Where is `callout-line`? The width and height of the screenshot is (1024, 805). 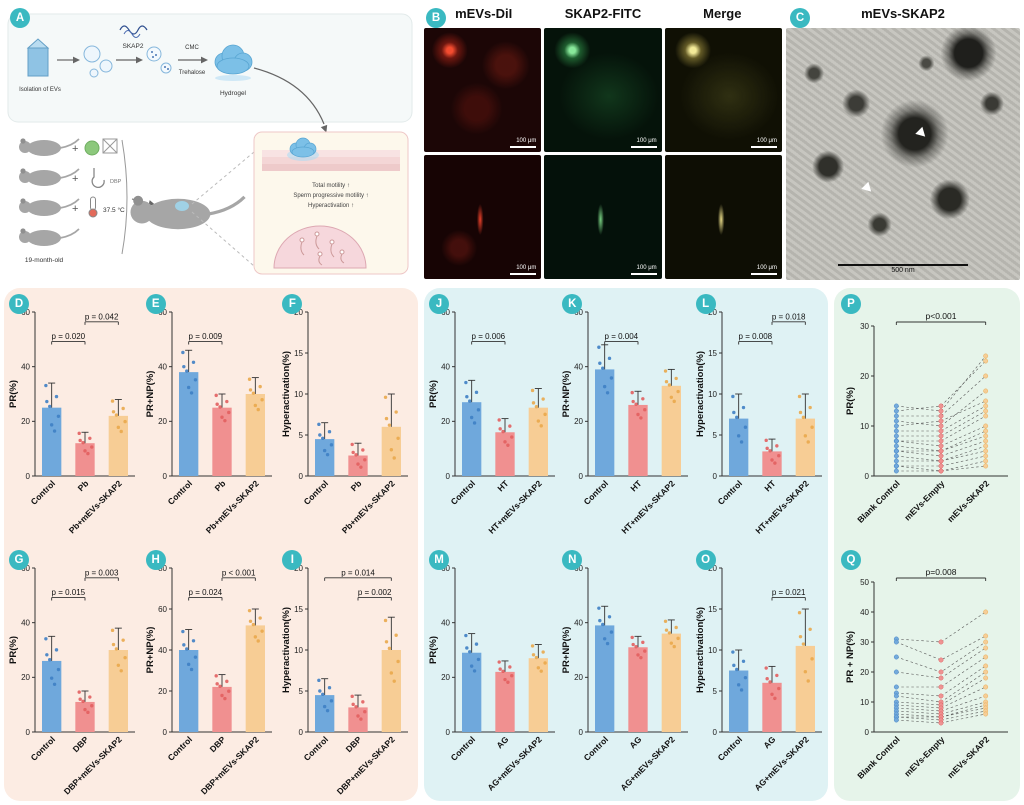
callout-line is located at coordinates (223, 239).